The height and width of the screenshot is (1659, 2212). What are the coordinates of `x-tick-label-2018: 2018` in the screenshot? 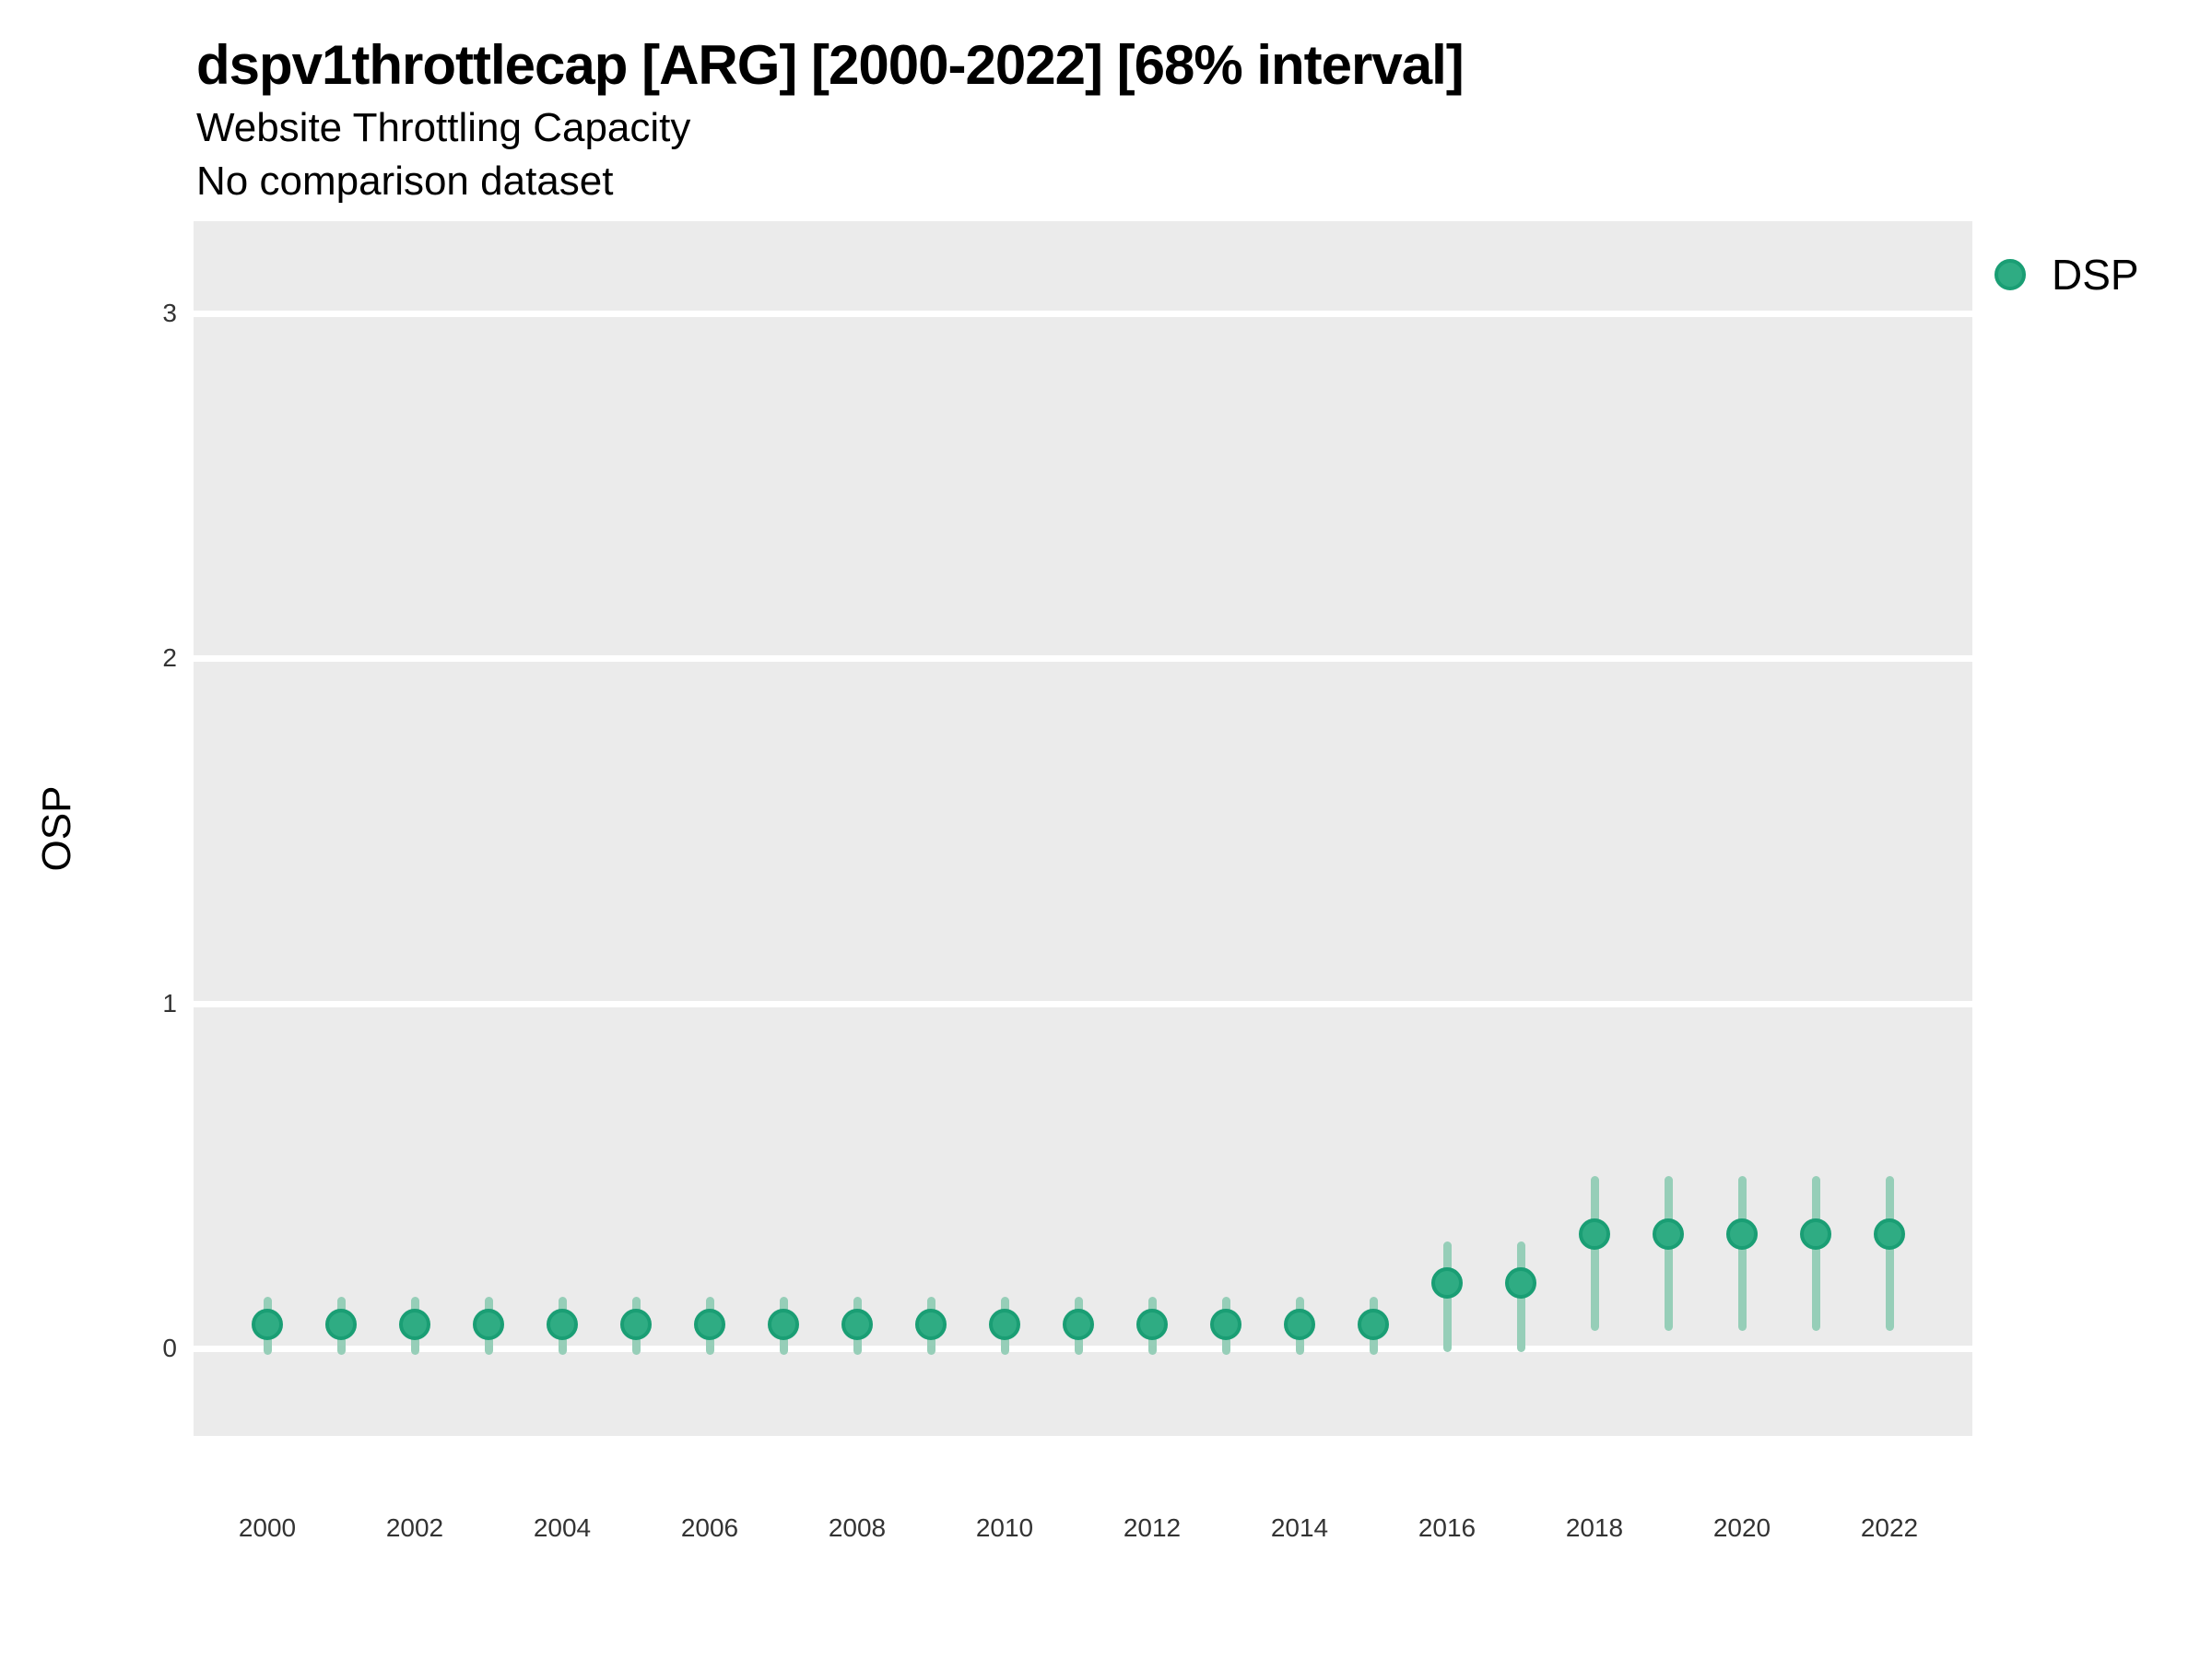 It's located at (1594, 1527).